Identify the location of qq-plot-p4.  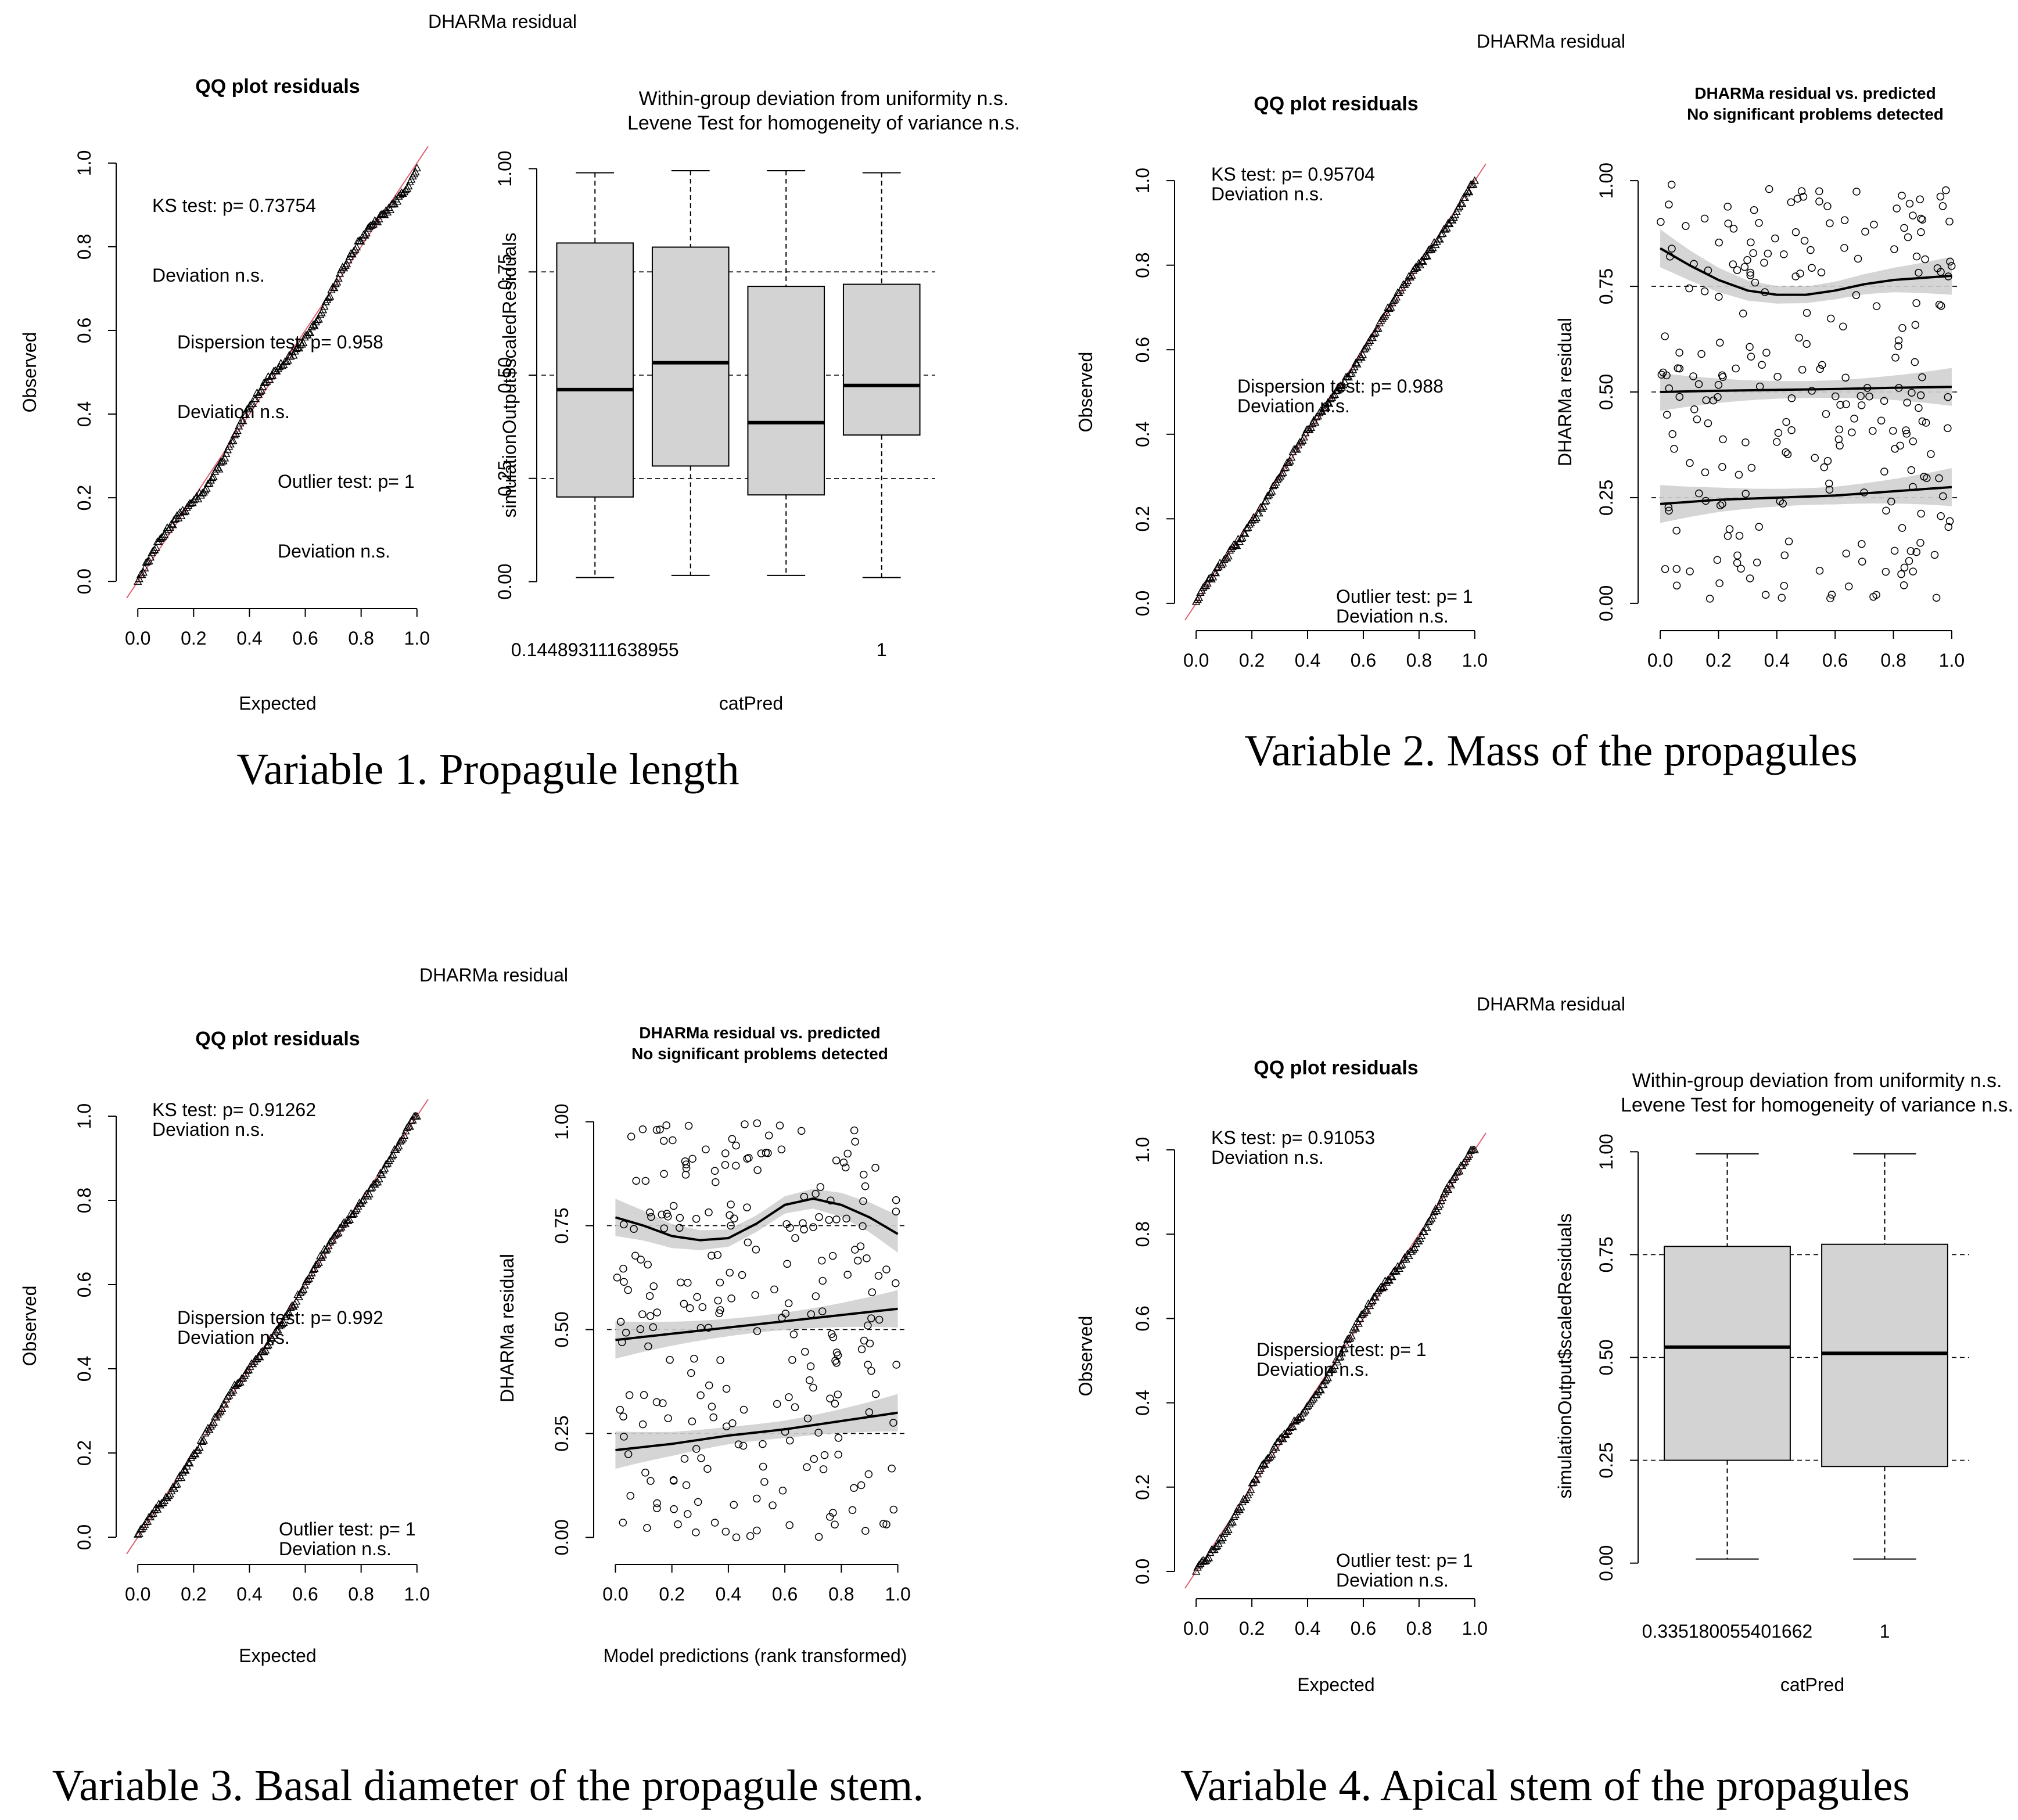
(1326, 1369).